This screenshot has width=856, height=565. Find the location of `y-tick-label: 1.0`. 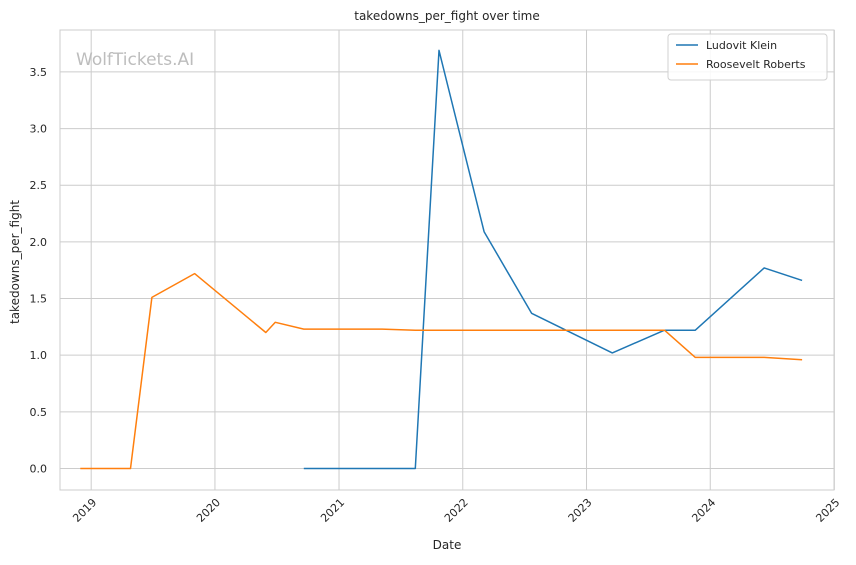

y-tick-label: 1.0 is located at coordinates (39, 355).